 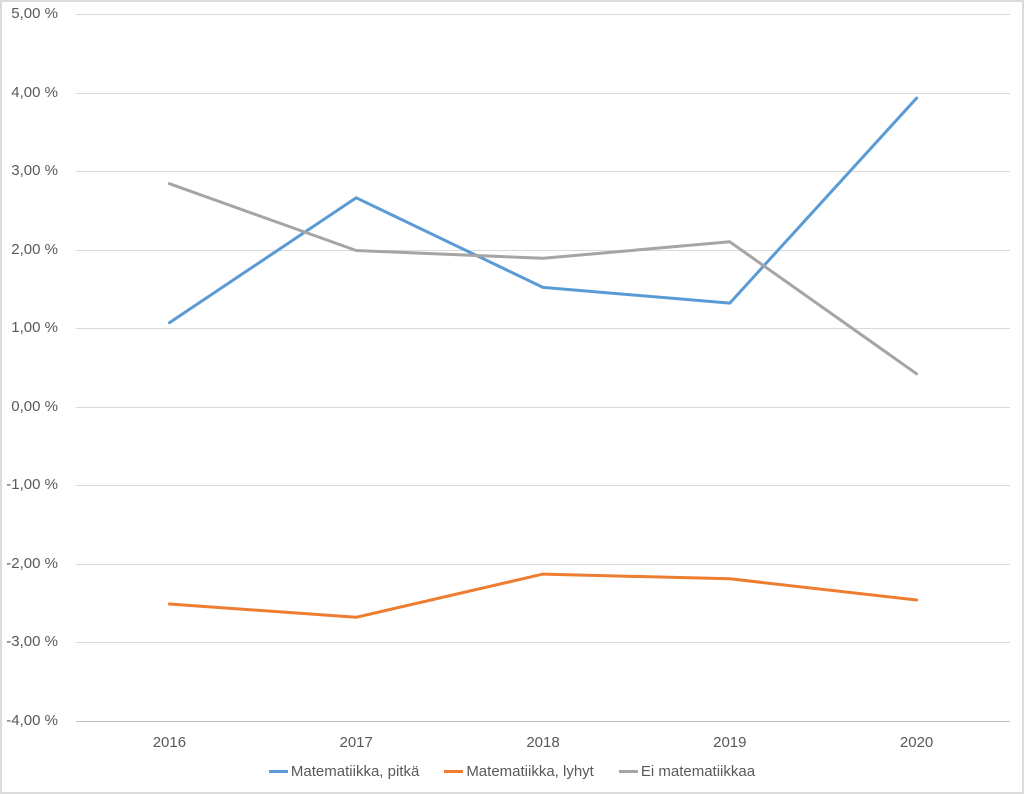 I want to click on y-tick-label: 1,00 %, so click(x=34, y=328).